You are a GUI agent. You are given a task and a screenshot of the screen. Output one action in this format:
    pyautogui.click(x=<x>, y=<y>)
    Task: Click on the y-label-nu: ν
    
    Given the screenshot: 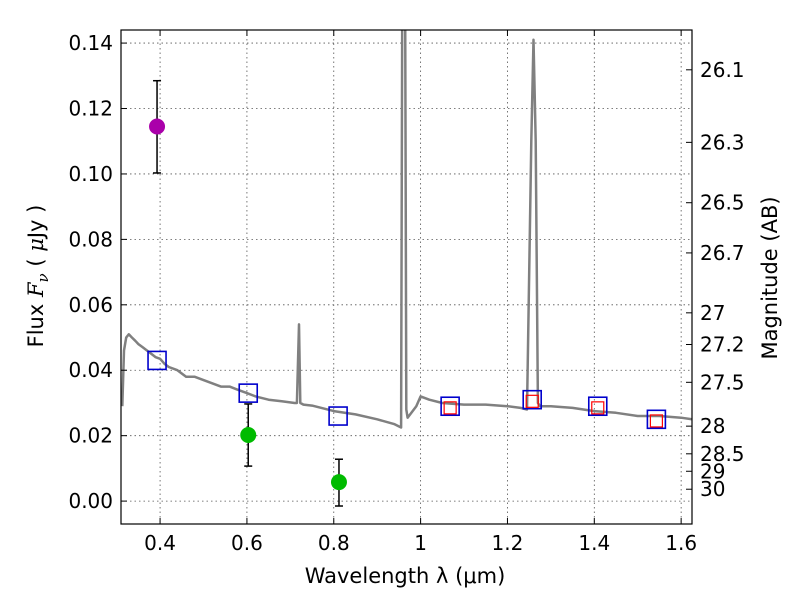 What is the action you would take?
    pyautogui.click(x=43, y=277)
    